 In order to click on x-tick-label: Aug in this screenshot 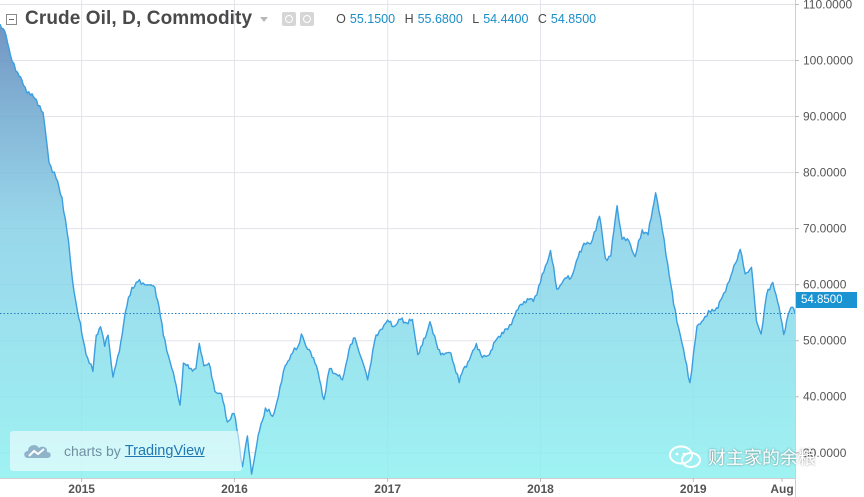, I will do `click(781, 489)`.